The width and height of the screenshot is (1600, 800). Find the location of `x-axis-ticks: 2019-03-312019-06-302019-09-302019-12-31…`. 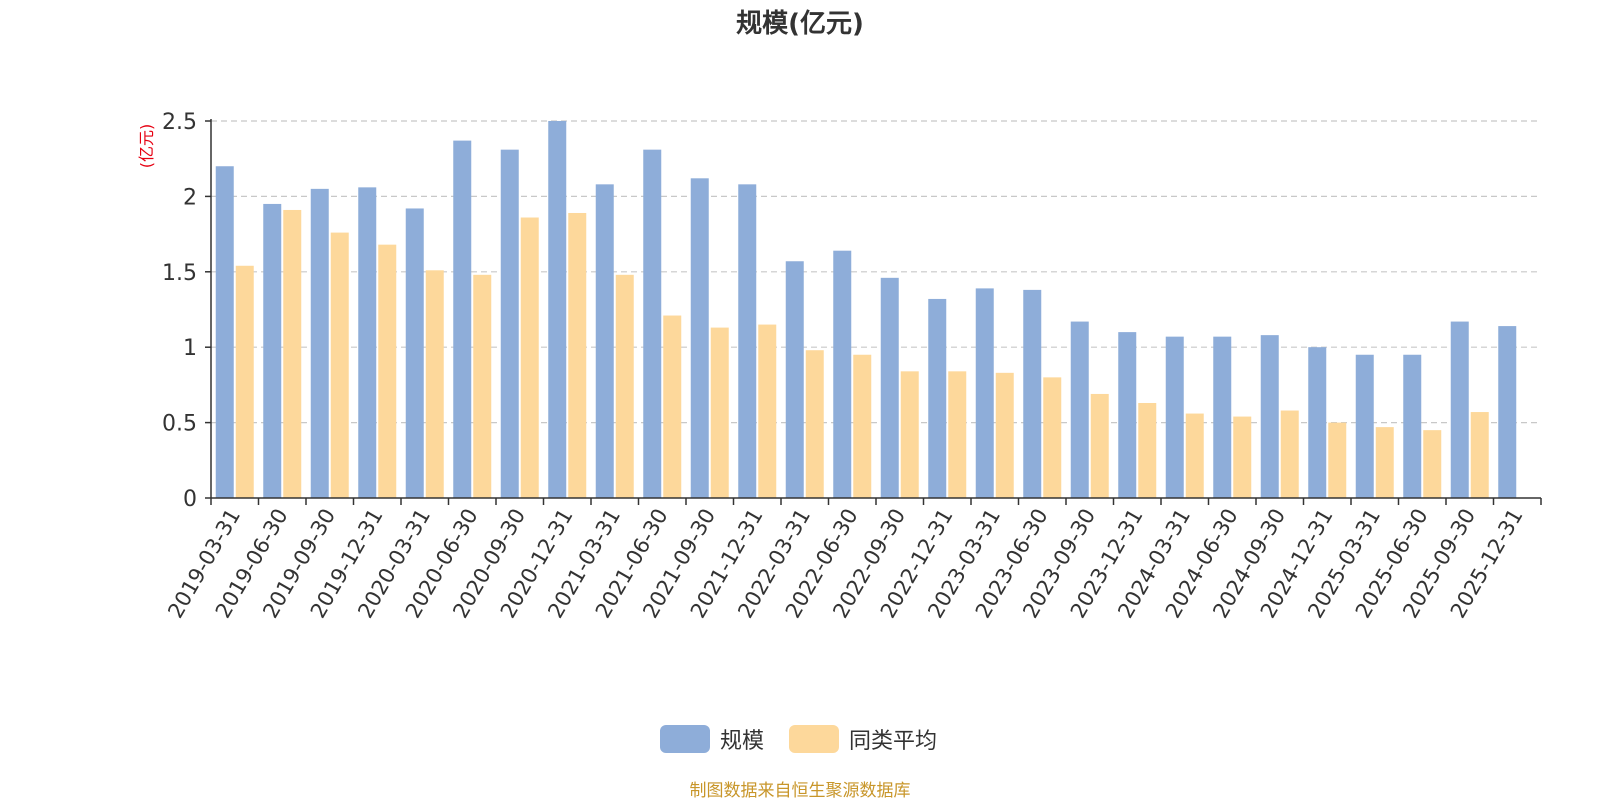

x-axis-ticks: 2019-03-312019-06-302019-09-302019-12-31… is located at coordinates (852, 560).